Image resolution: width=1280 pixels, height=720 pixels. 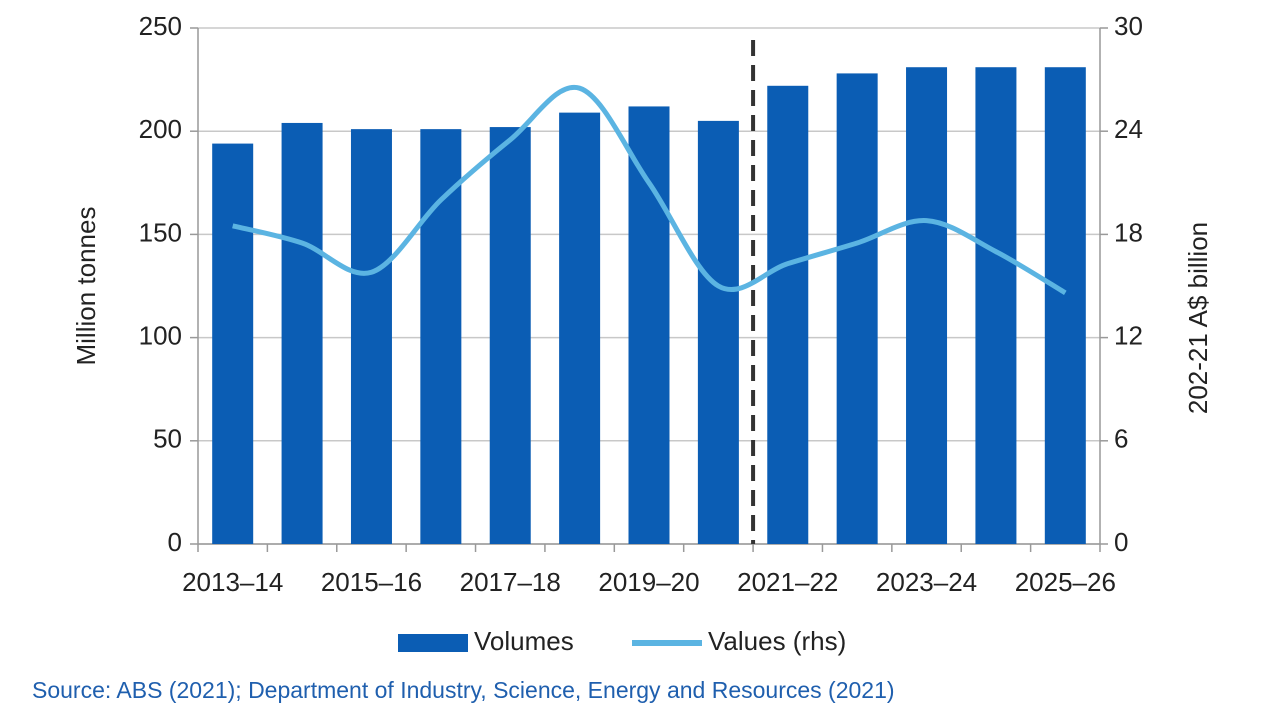 What do you see at coordinates (1121, 542) in the screenshot?
I see `y2-tick-label: 0` at bounding box center [1121, 542].